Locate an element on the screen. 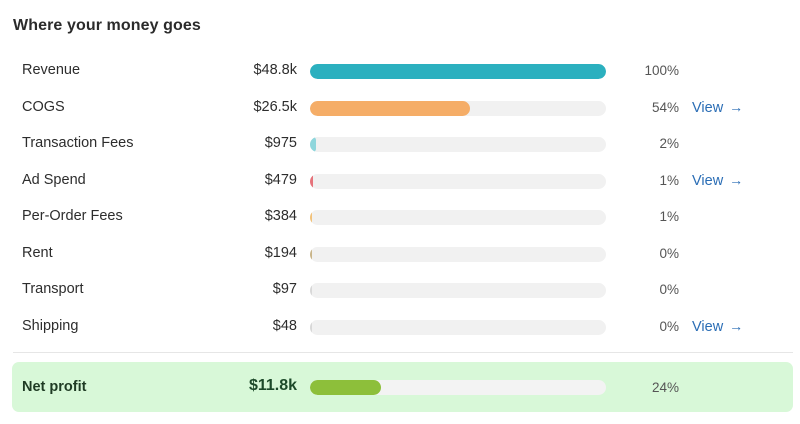  row-label: Revenue is located at coordinates (51, 70).